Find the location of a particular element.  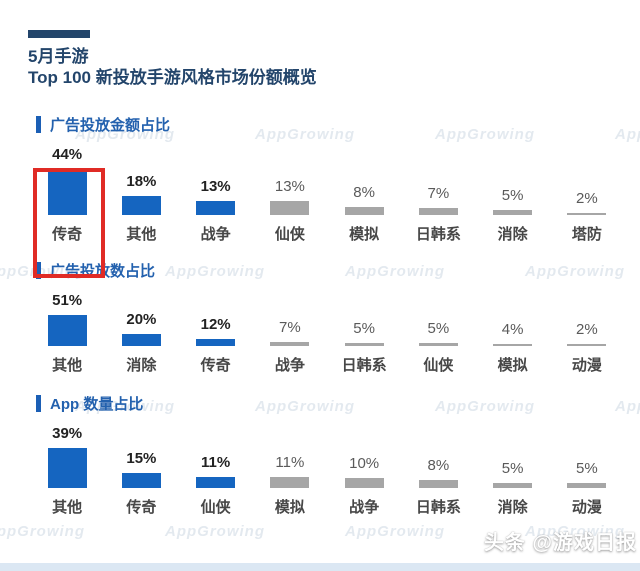

bar-group-其他: 51% 其他 is located at coordinates (67, 334).